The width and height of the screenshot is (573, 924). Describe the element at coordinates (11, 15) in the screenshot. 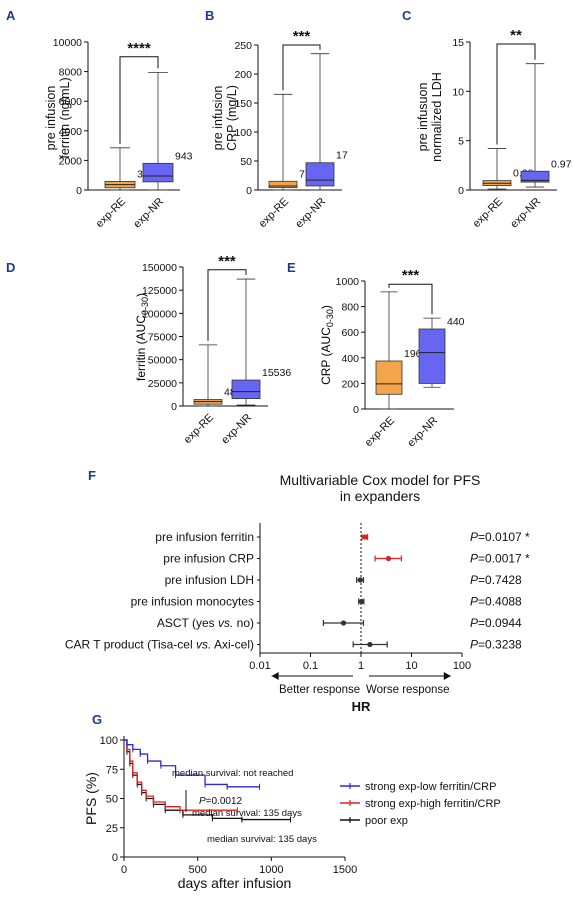

I see `panel-letter-A: A` at that location.